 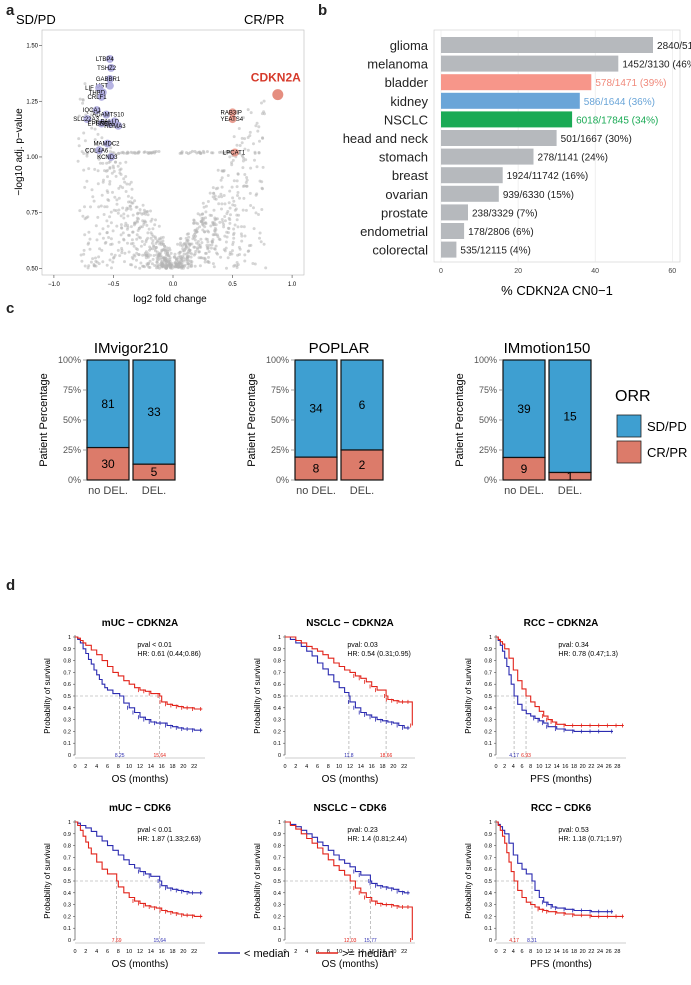 What do you see at coordinates (10, 308) in the screenshot?
I see `panel-c-letter: c` at bounding box center [10, 308].